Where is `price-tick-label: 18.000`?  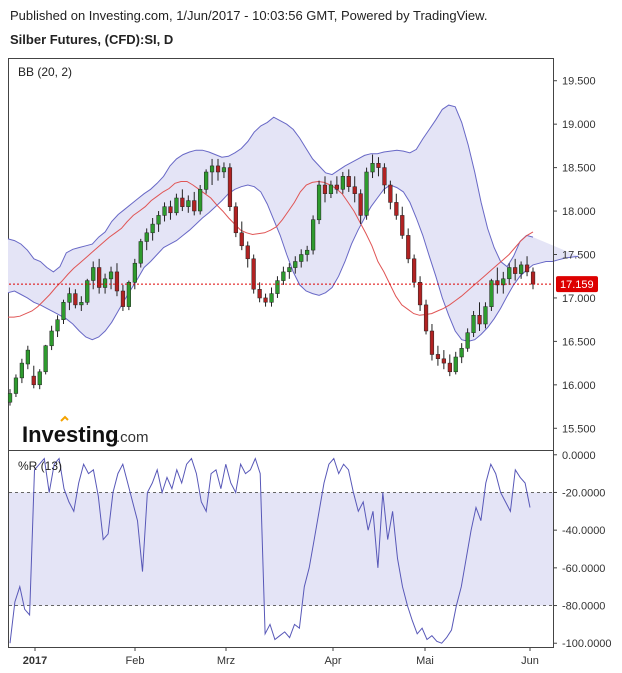
price-tick-label: 18.000 is located at coordinates (579, 212).